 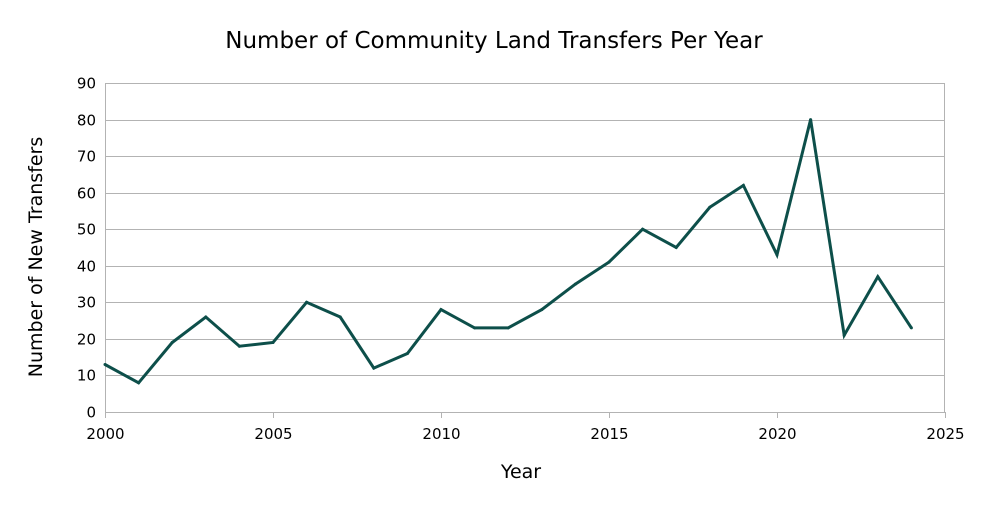 I want to click on x-tick-label: 2005, so click(x=273, y=434).